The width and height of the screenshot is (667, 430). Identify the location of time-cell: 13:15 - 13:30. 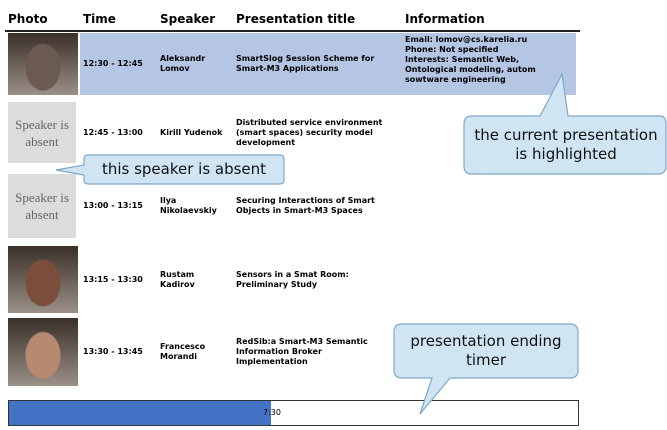
(113, 279).